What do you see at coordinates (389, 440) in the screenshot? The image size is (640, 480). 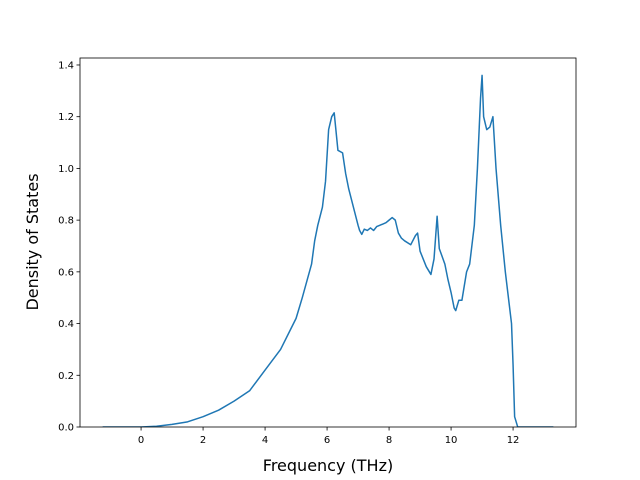 I see `x-tick-label: 8` at bounding box center [389, 440].